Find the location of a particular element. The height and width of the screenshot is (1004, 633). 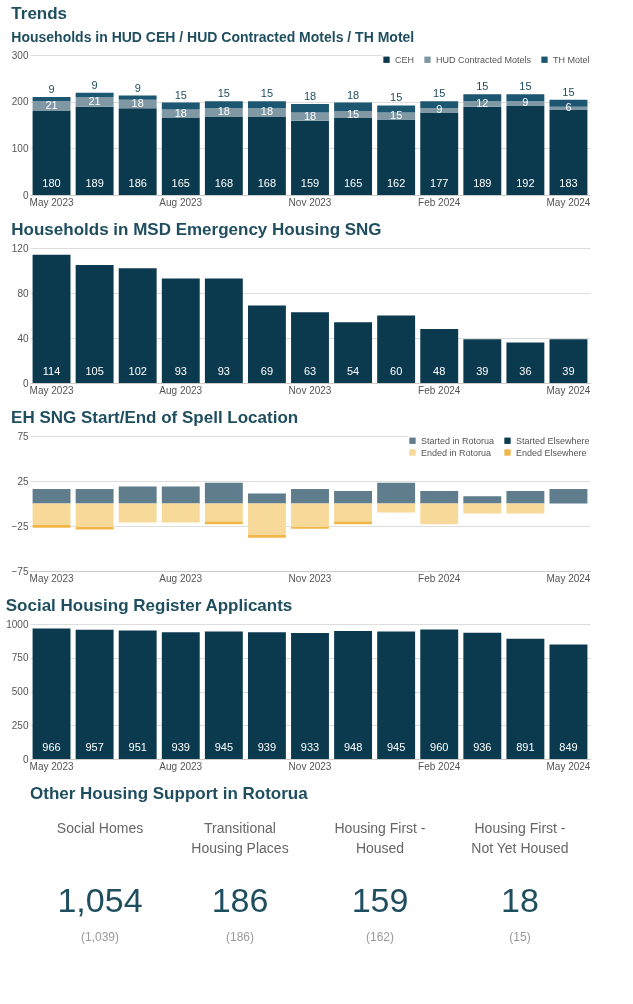

legend-label: Started in Rotorua is located at coordinates (458, 440).